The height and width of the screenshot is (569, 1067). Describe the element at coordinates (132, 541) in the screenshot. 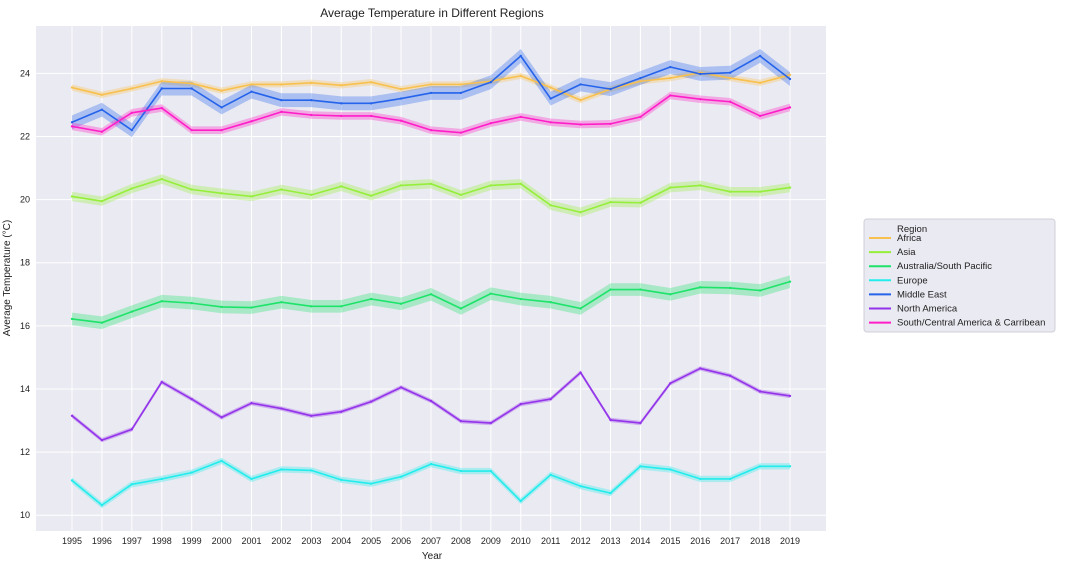

I see `x-tick-label: 1997` at that location.